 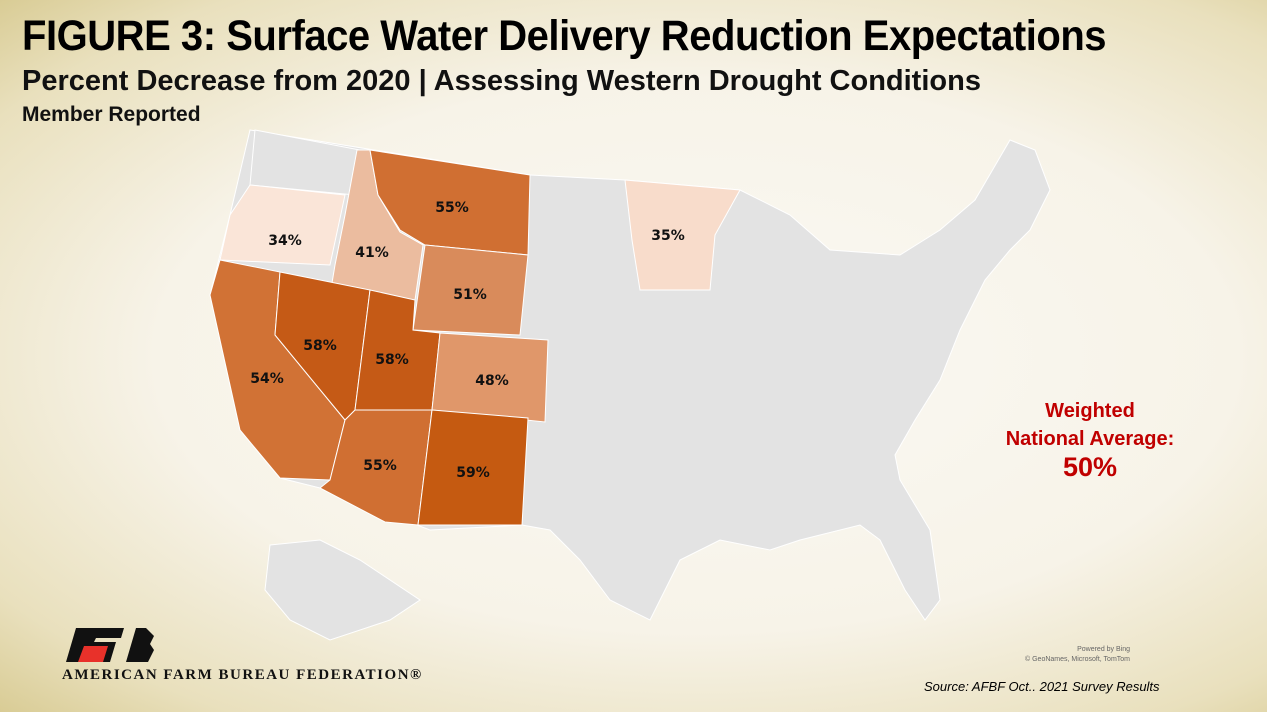 What do you see at coordinates (372, 253) in the screenshot?
I see `state-value-ID: 41%` at bounding box center [372, 253].